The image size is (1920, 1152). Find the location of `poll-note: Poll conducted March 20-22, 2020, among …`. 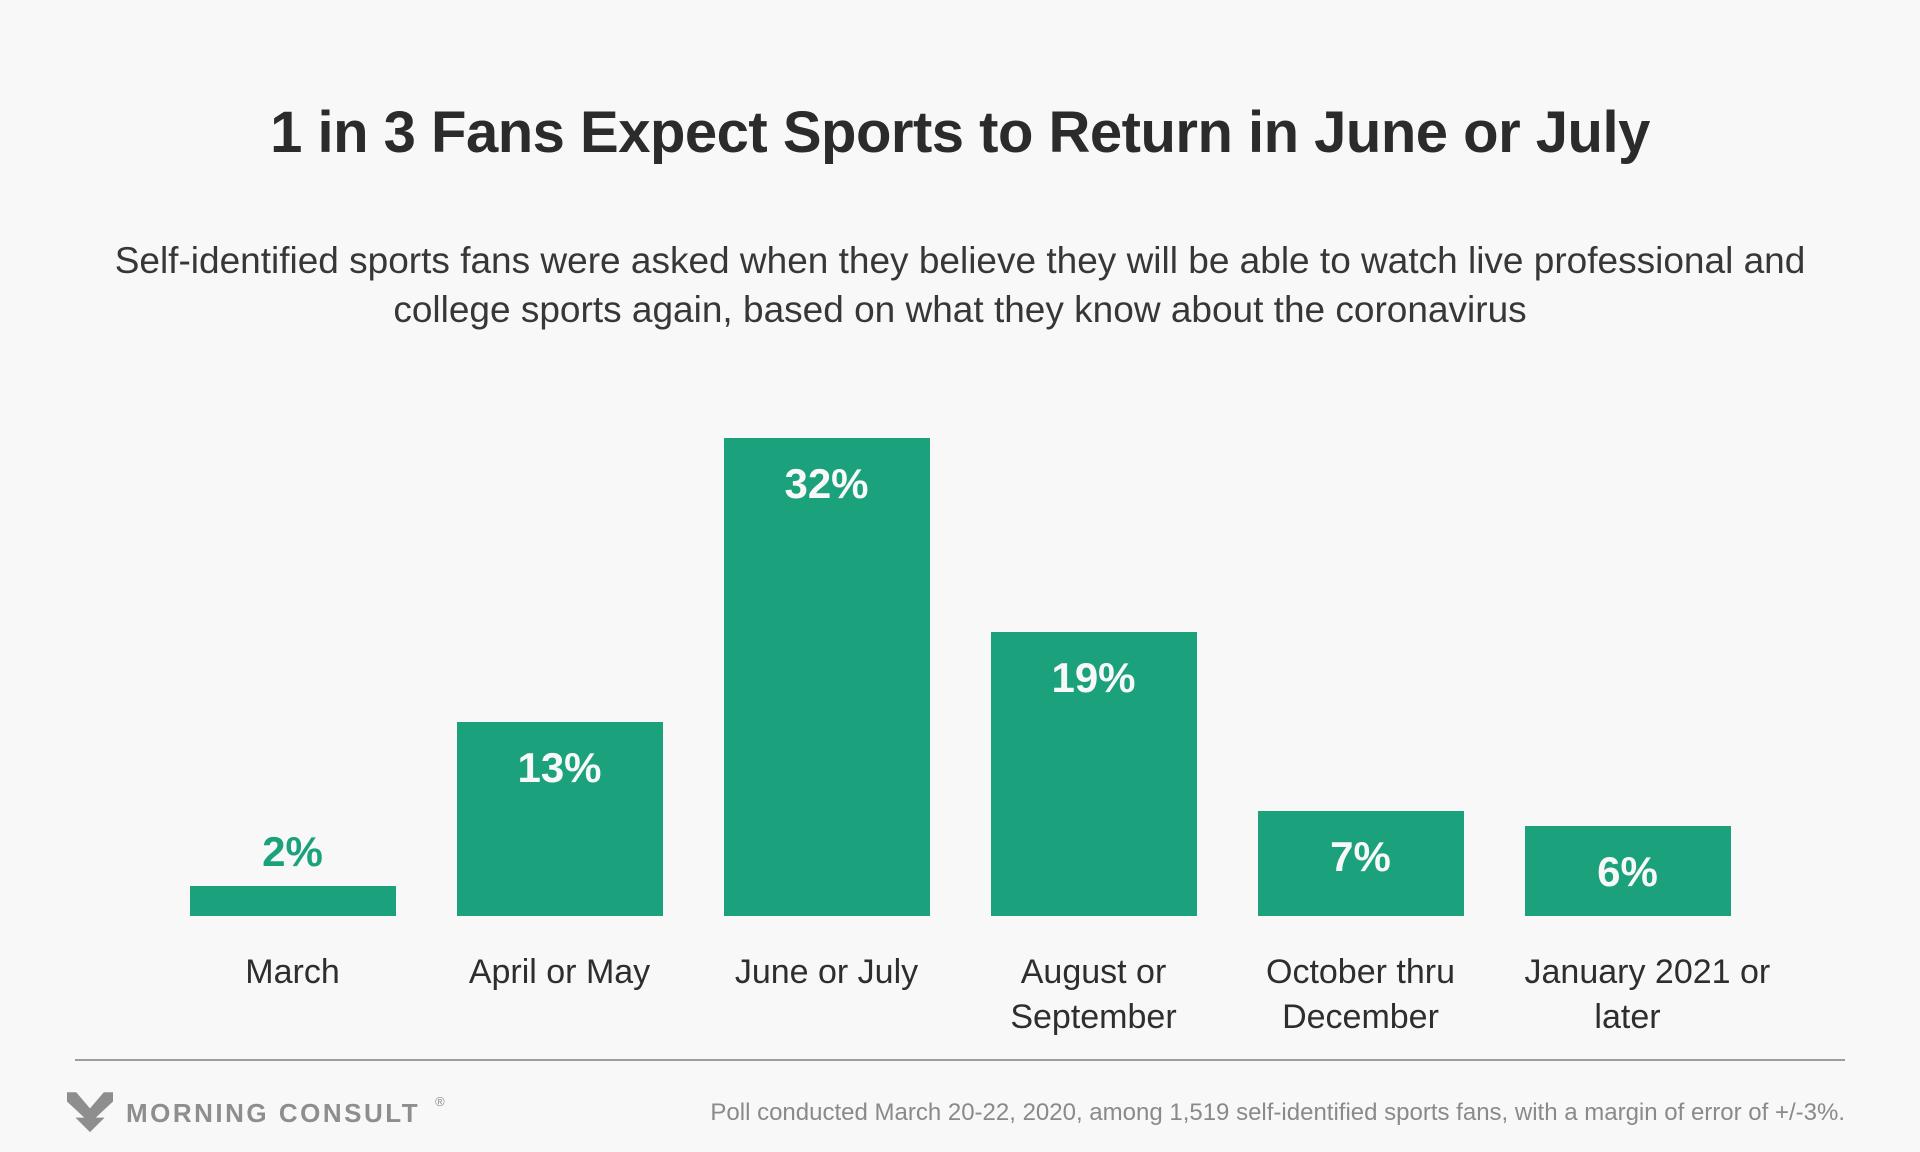

poll-note: Poll conducted March 20-22, 2020, among … is located at coordinates (1277, 1112).